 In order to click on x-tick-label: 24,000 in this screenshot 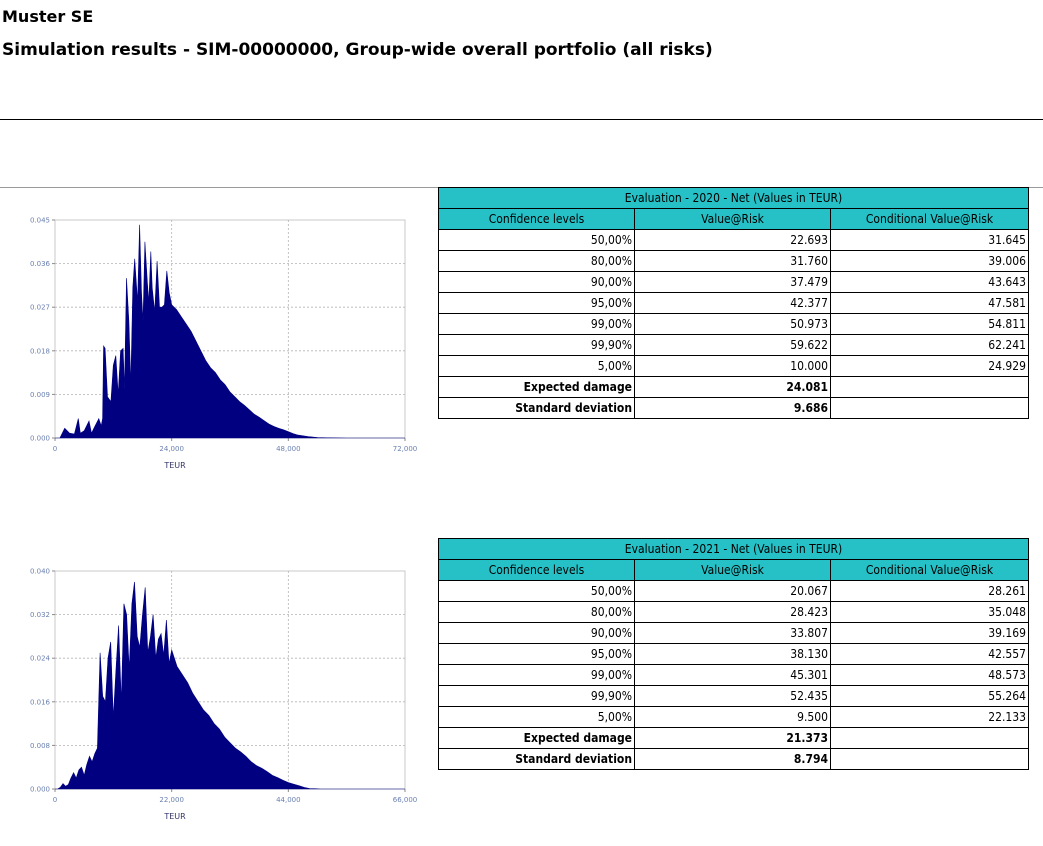, I will do `click(171, 449)`.